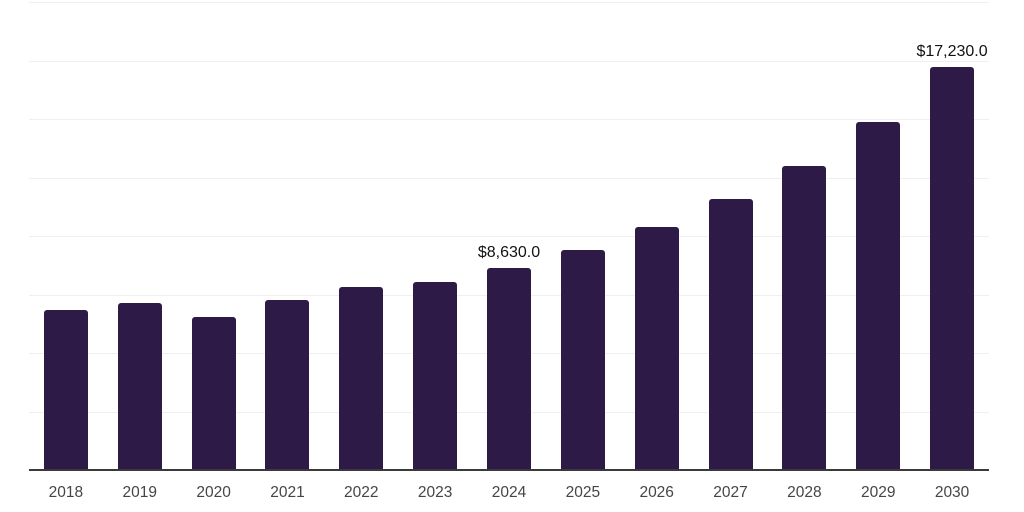 The height and width of the screenshot is (512, 1024). I want to click on value-label-2030: $17,230.0, so click(952, 51).